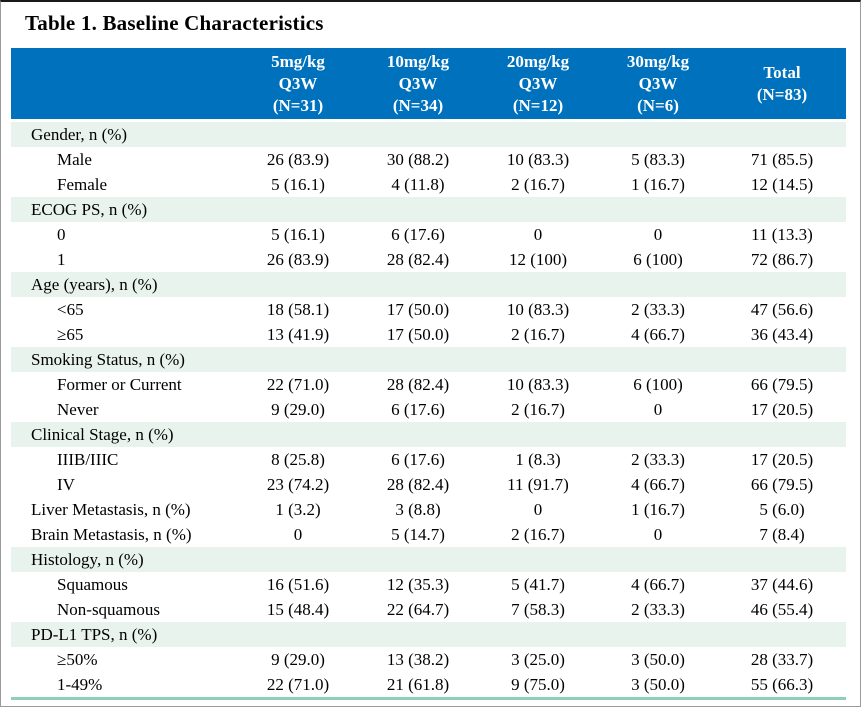 This screenshot has width=861, height=707. I want to click on row-label: 1, so click(61, 259).